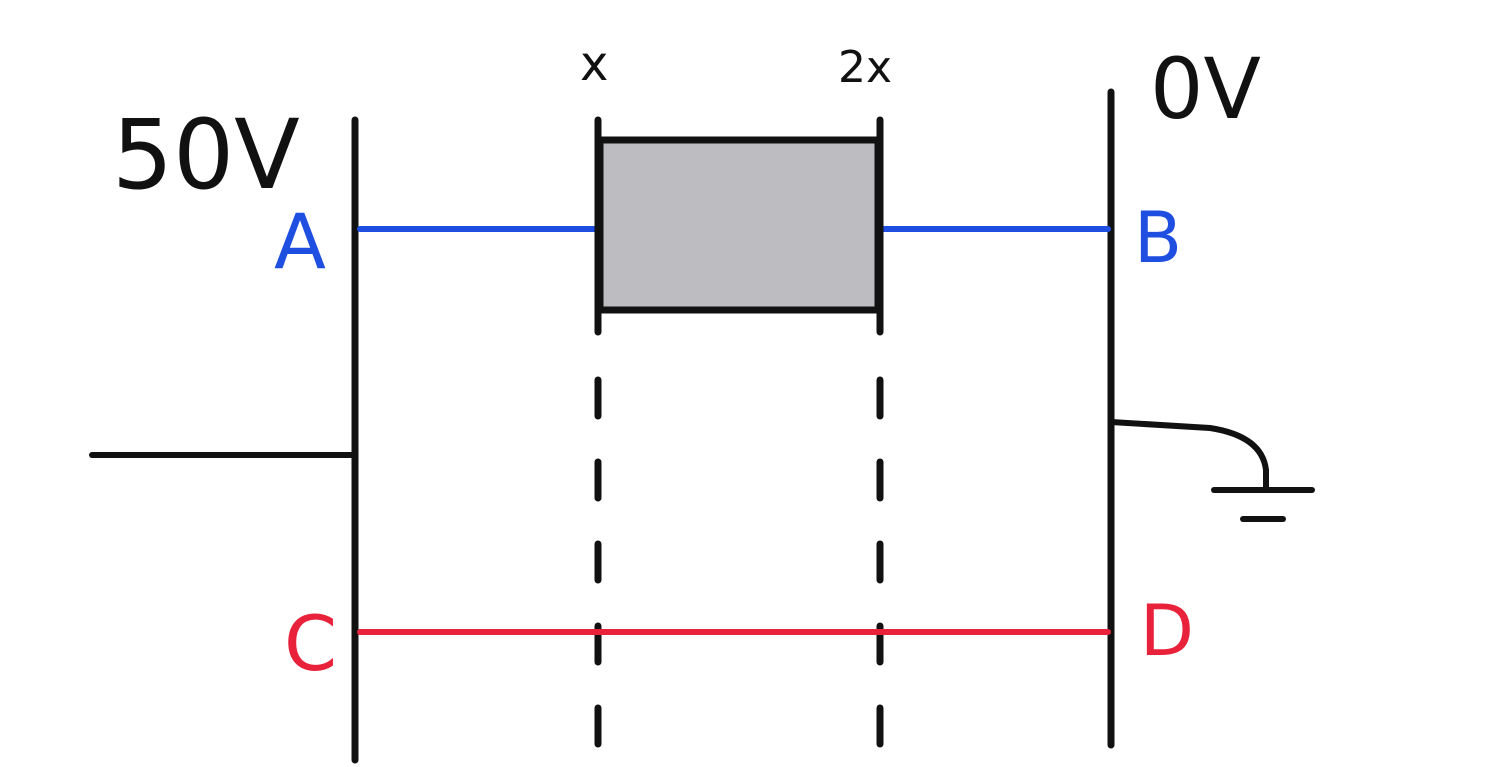 The width and height of the screenshot is (1500, 767). I want to click on point-c-label: C, so click(310, 643).